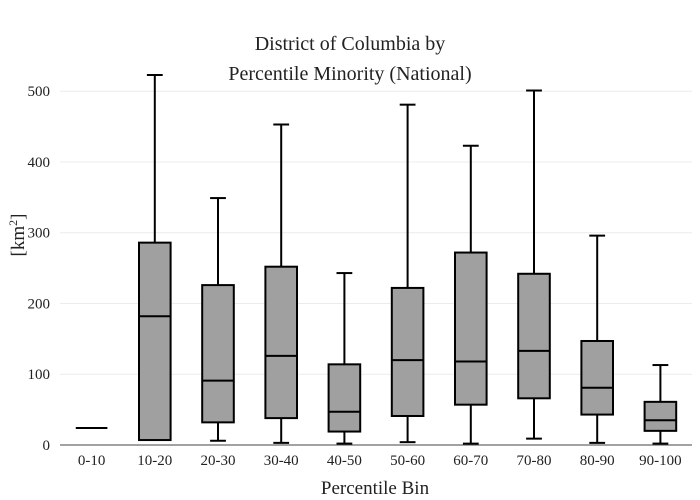 The height and width of the screenshot is (500, 700). I want to click on y-tick-label: 200, so click(39, 304).